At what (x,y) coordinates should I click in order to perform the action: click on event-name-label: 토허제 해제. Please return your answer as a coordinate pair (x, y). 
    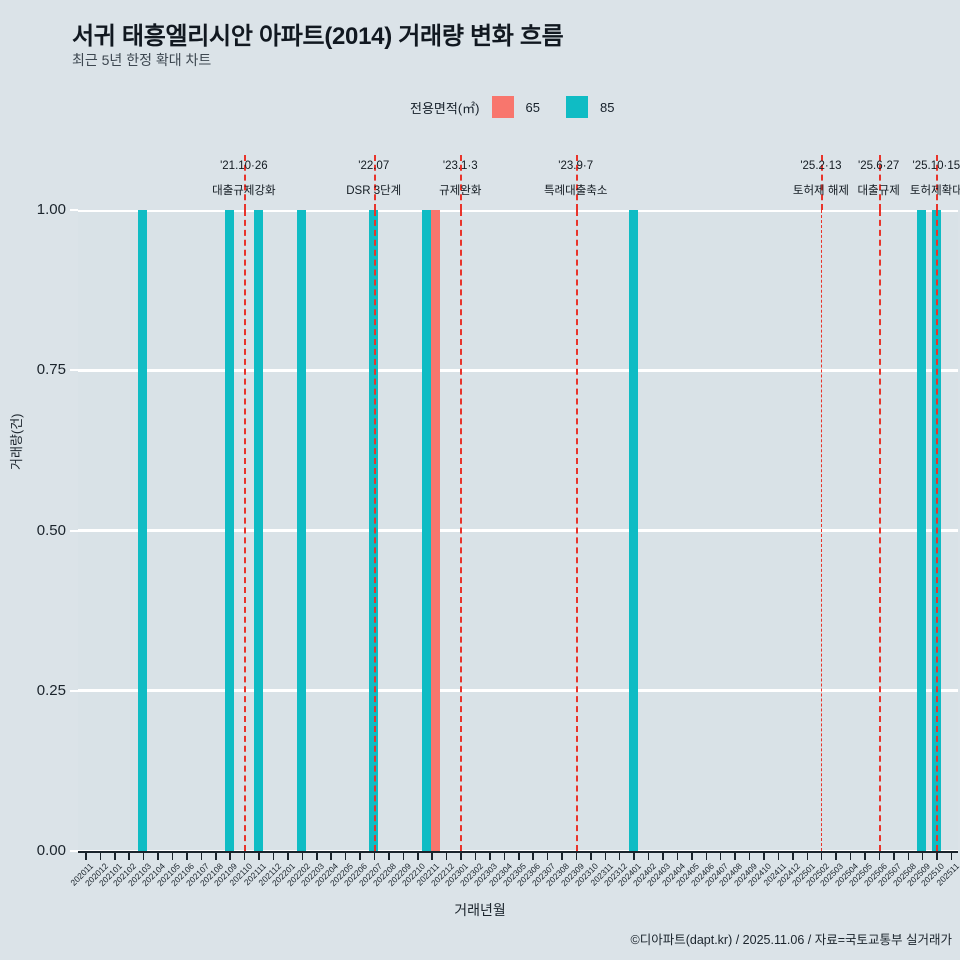
    Looking at the image, I should click on (820, 191).